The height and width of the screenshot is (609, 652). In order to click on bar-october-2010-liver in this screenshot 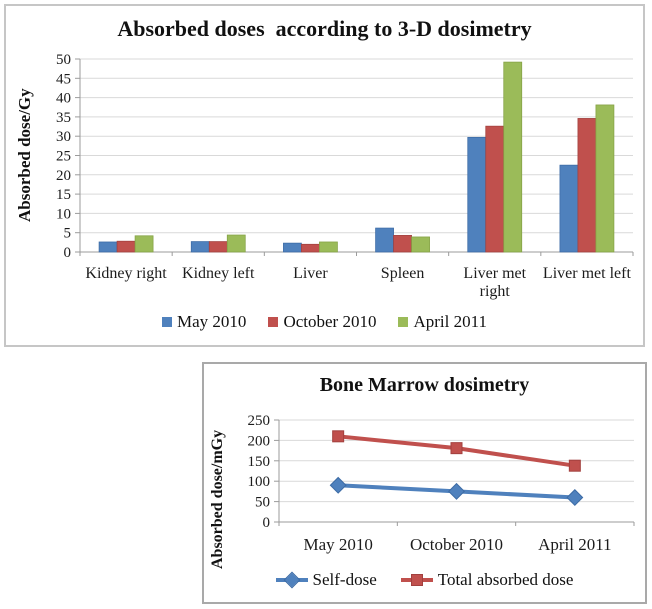, I will do `click(310, 248)`.